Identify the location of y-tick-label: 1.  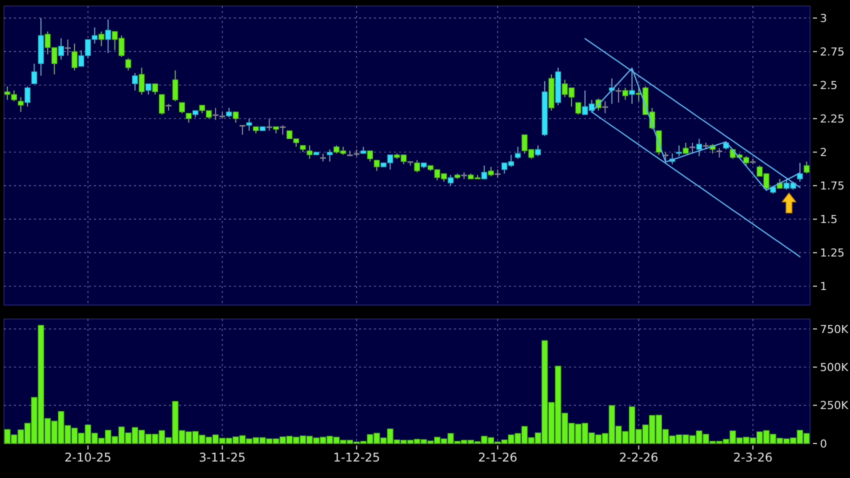
(823, 287).